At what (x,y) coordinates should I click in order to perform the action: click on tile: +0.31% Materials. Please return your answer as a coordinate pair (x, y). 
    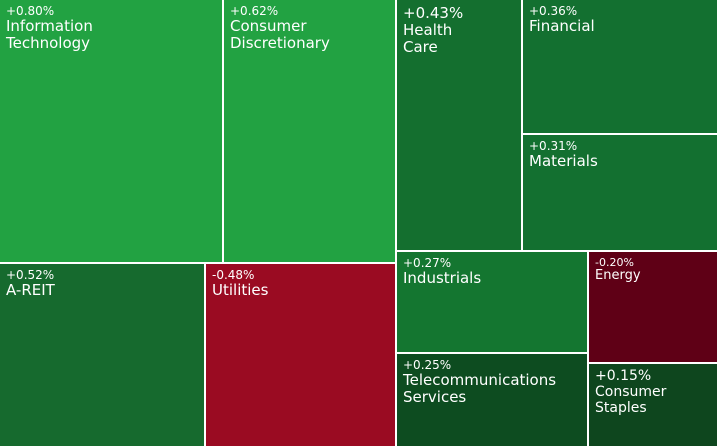
    Looking at the image, I should click on (620, 192).